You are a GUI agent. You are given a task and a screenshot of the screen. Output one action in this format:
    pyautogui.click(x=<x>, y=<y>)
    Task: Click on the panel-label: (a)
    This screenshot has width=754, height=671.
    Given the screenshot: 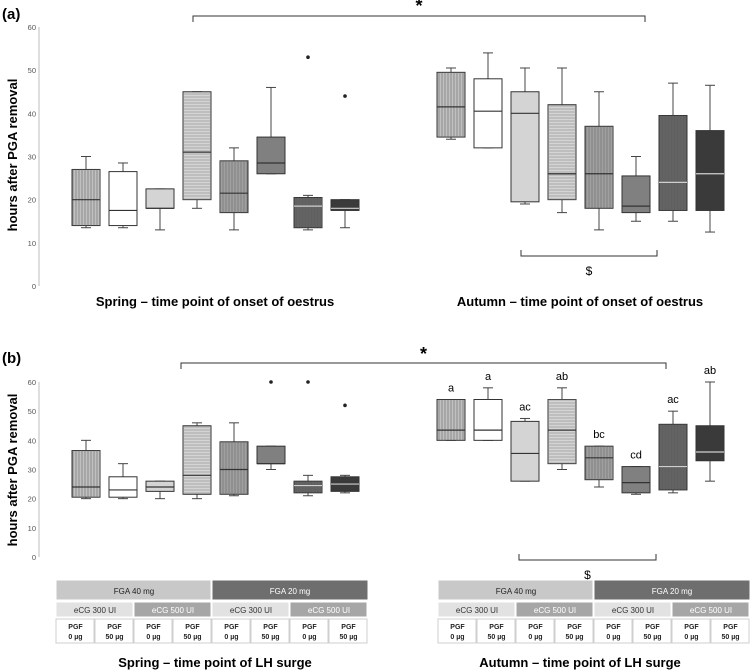 What is the action you would take?
    pyautogui.click(x=11, y=14)
    